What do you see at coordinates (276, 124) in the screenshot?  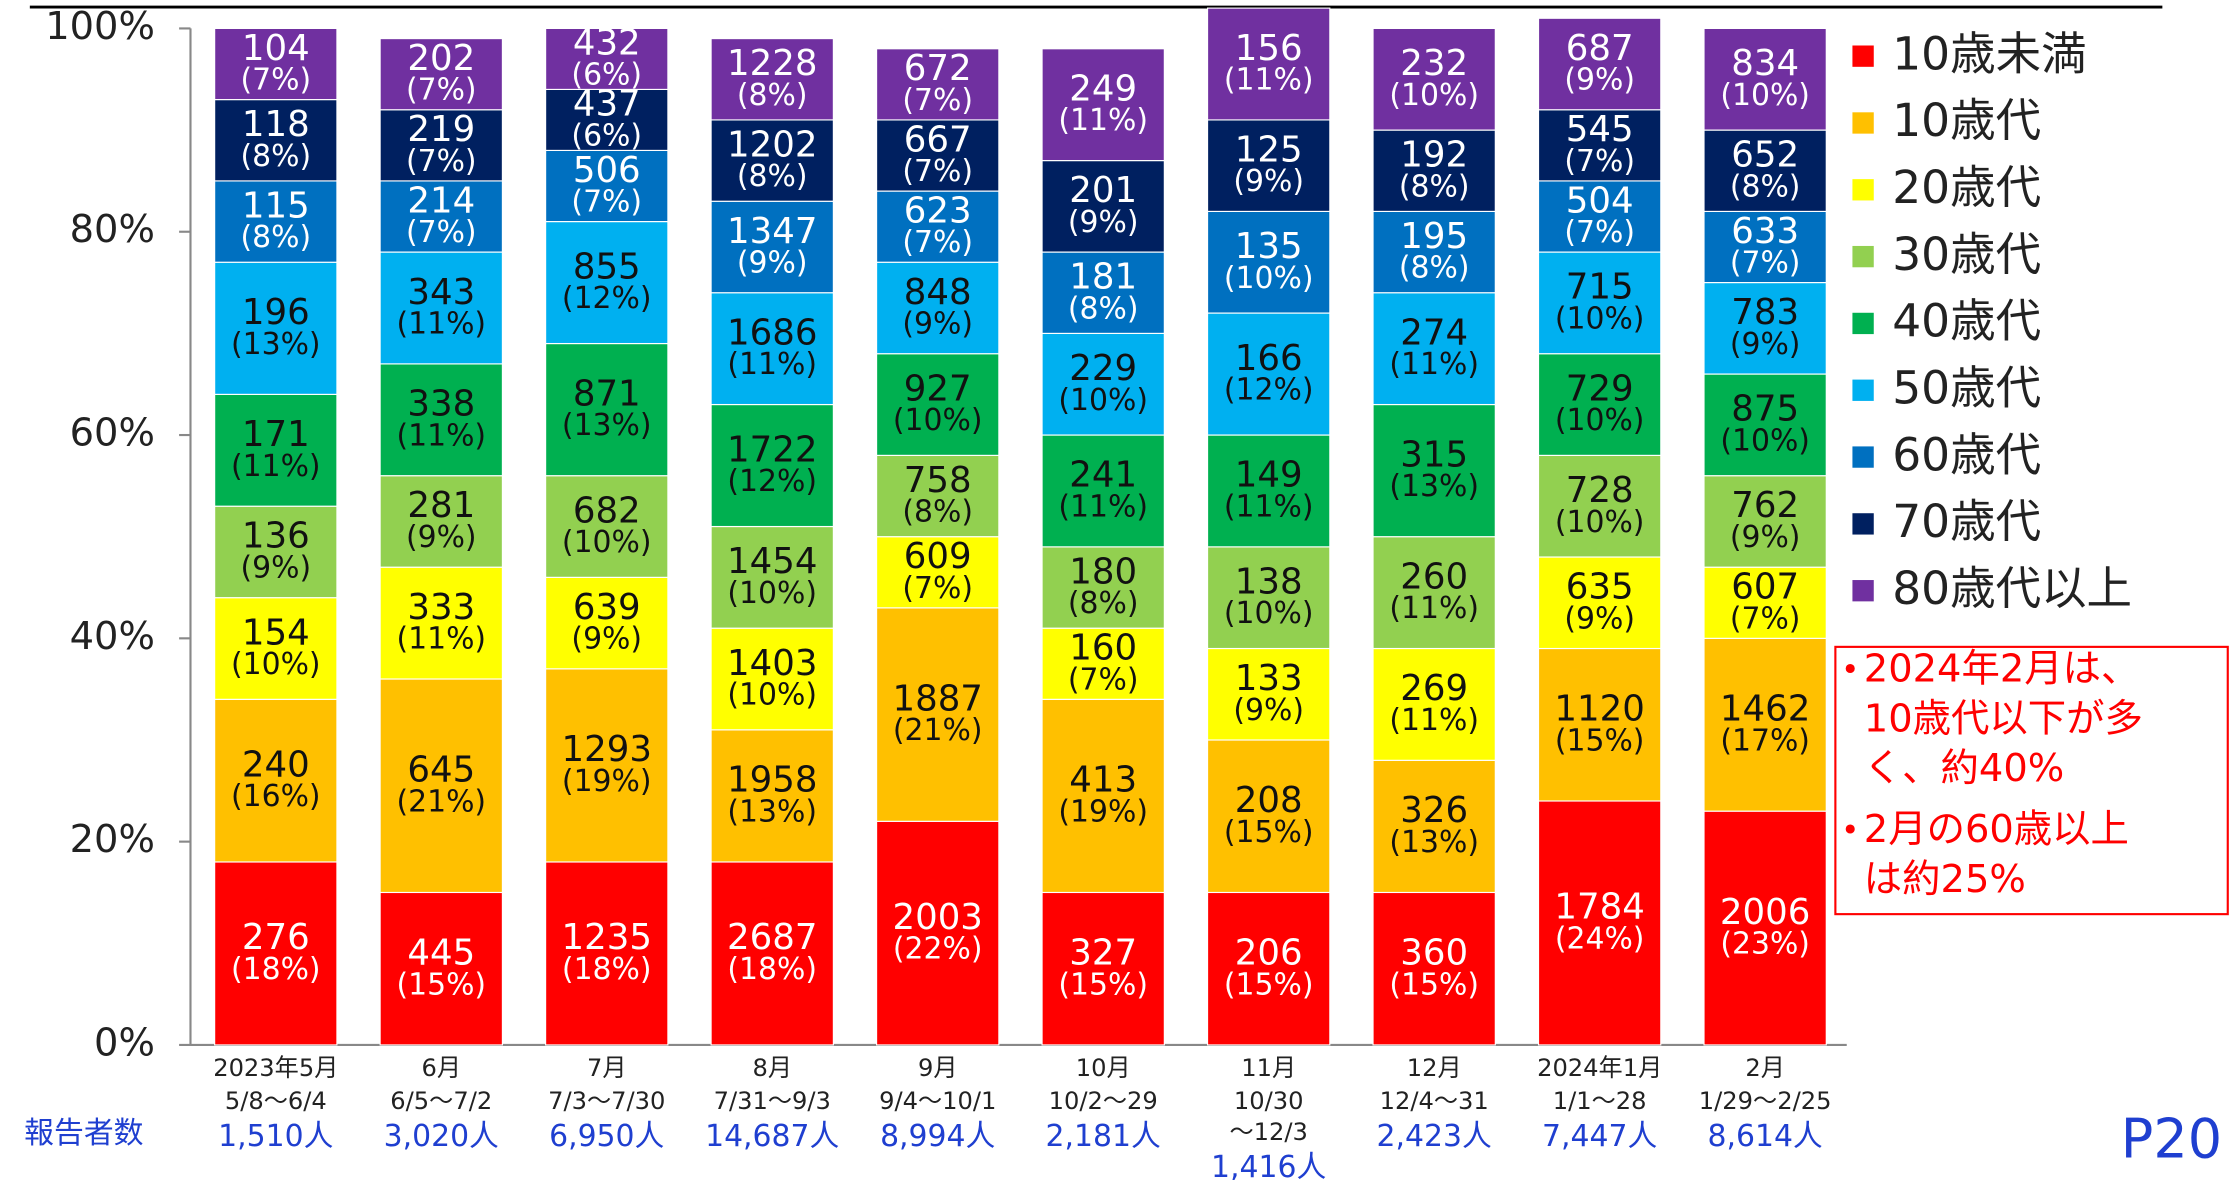 I see `count-label: 118` at bounding box center [276, 124].